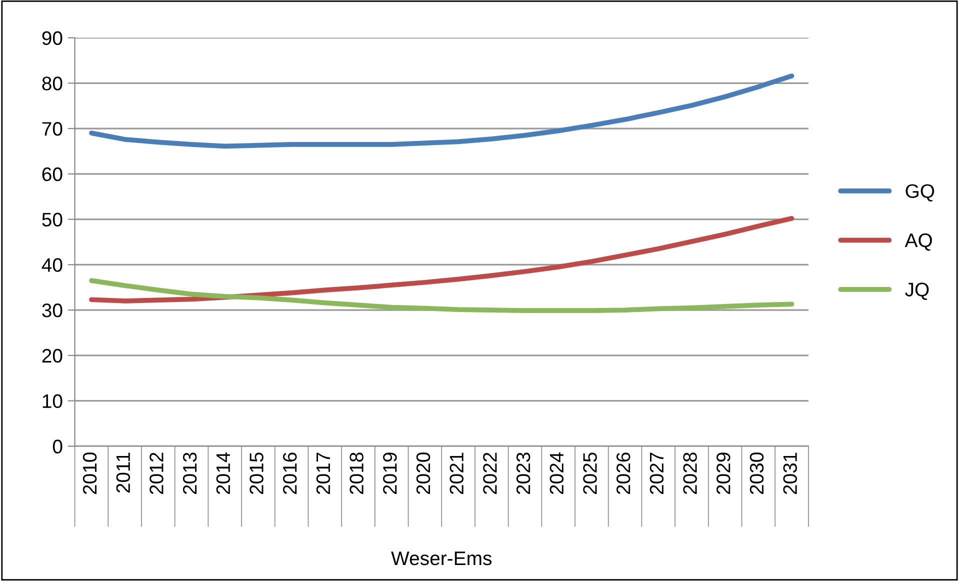  I want to click on x-tick-label: 2024, so click(557, 473).